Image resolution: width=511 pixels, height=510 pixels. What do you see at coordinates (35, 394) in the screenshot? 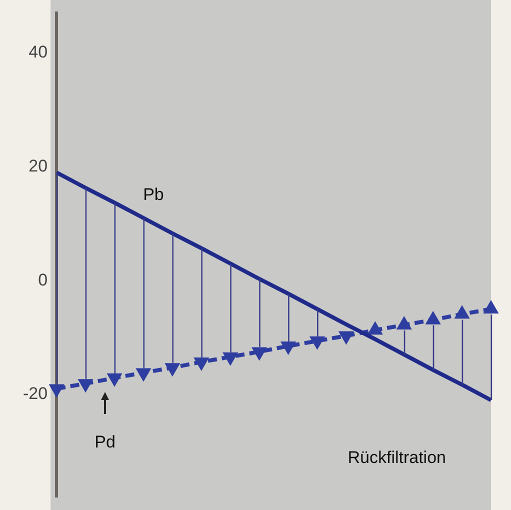
I see `y-tick-label: -20` at bounding box center [35, 394].